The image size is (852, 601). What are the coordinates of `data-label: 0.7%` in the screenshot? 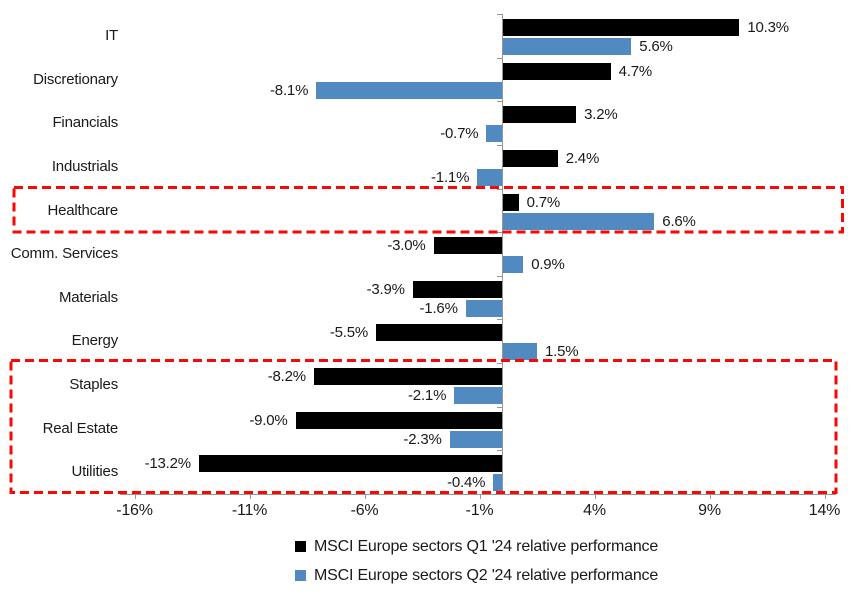 It's located at (543, 202).